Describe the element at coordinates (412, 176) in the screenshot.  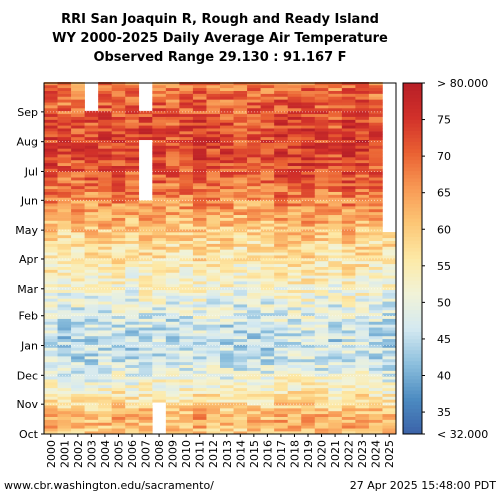
I see `colorbar-segment` at that location.